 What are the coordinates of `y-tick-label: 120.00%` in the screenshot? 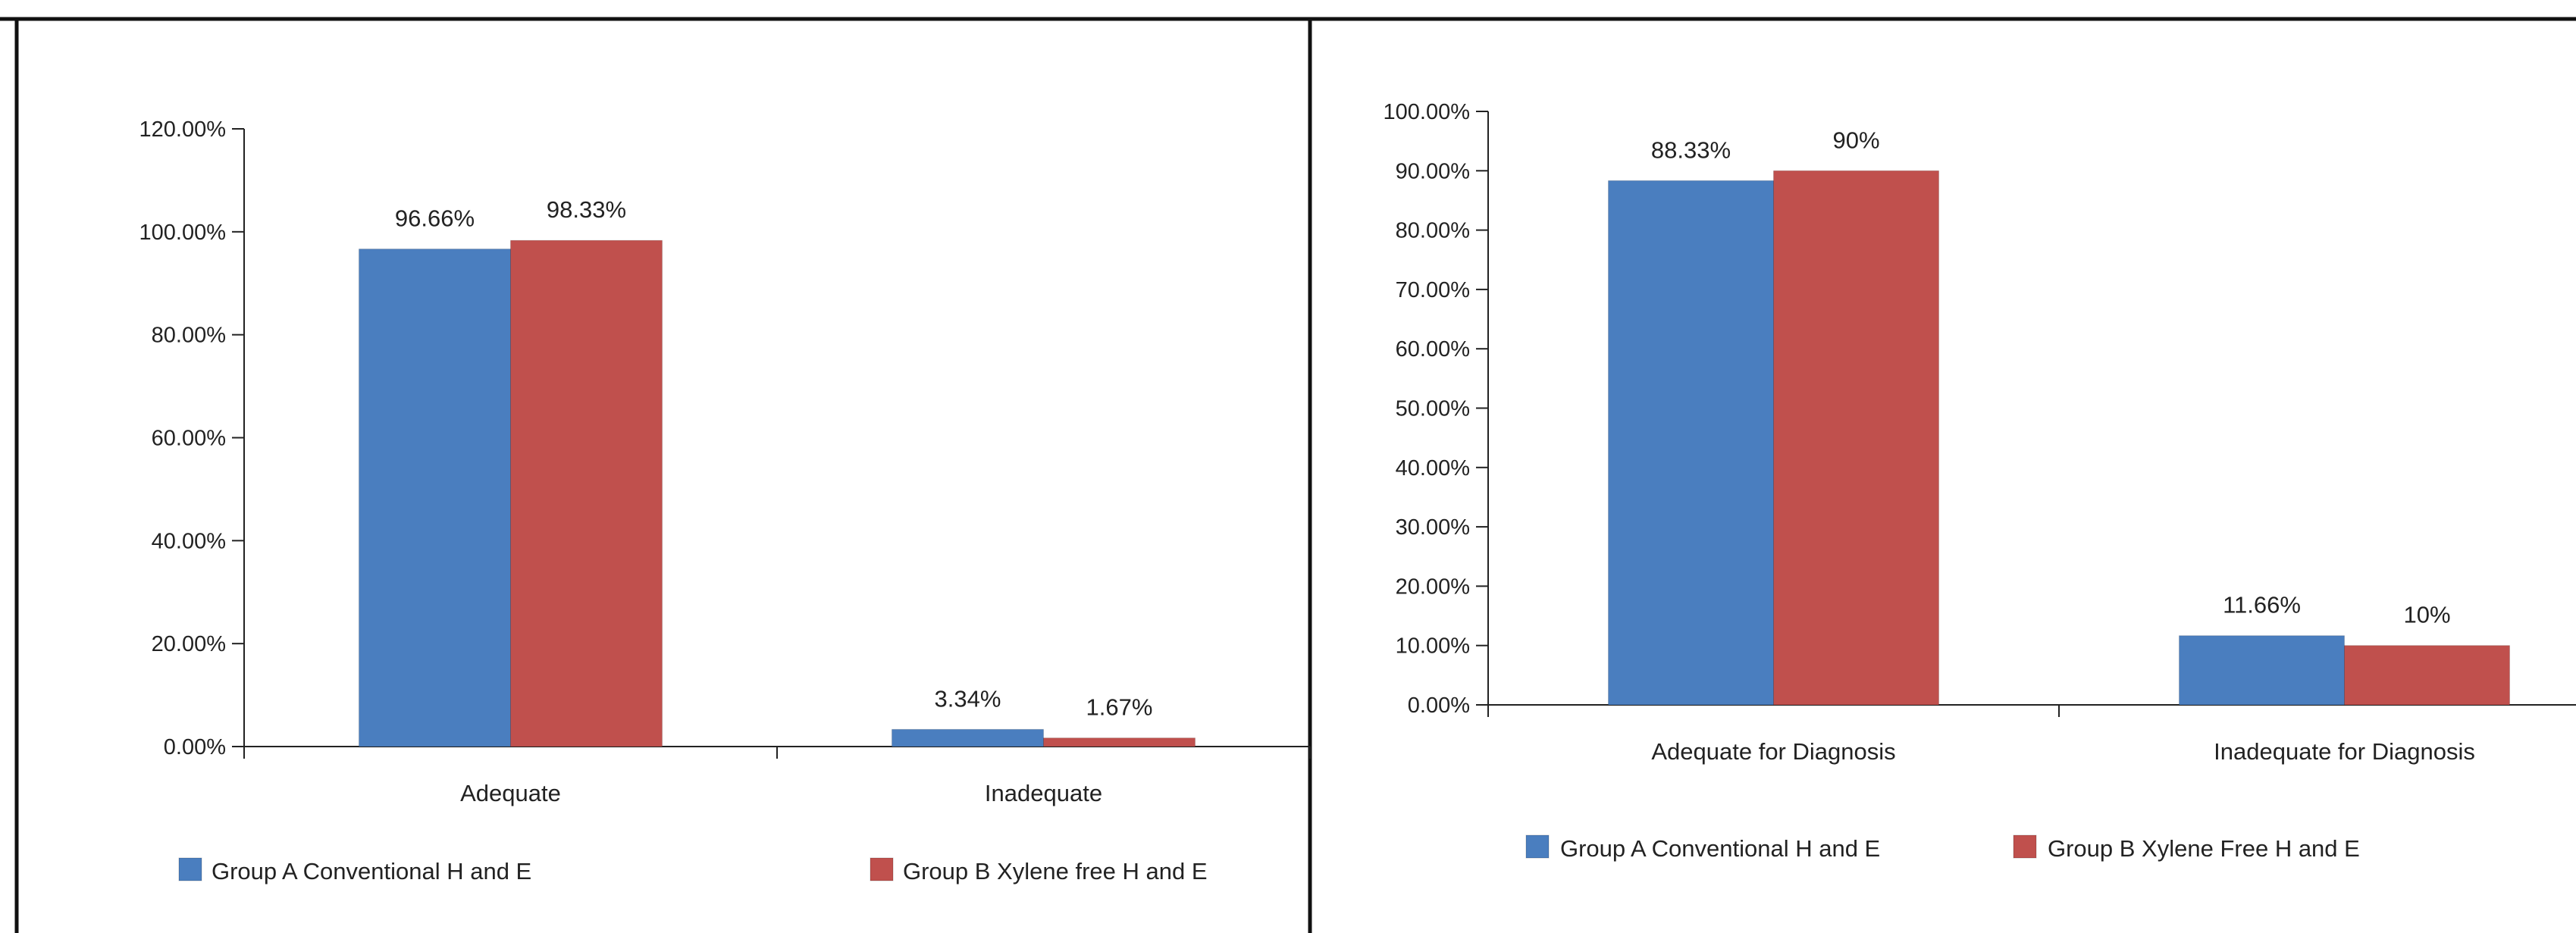 It's located at (183, 129).